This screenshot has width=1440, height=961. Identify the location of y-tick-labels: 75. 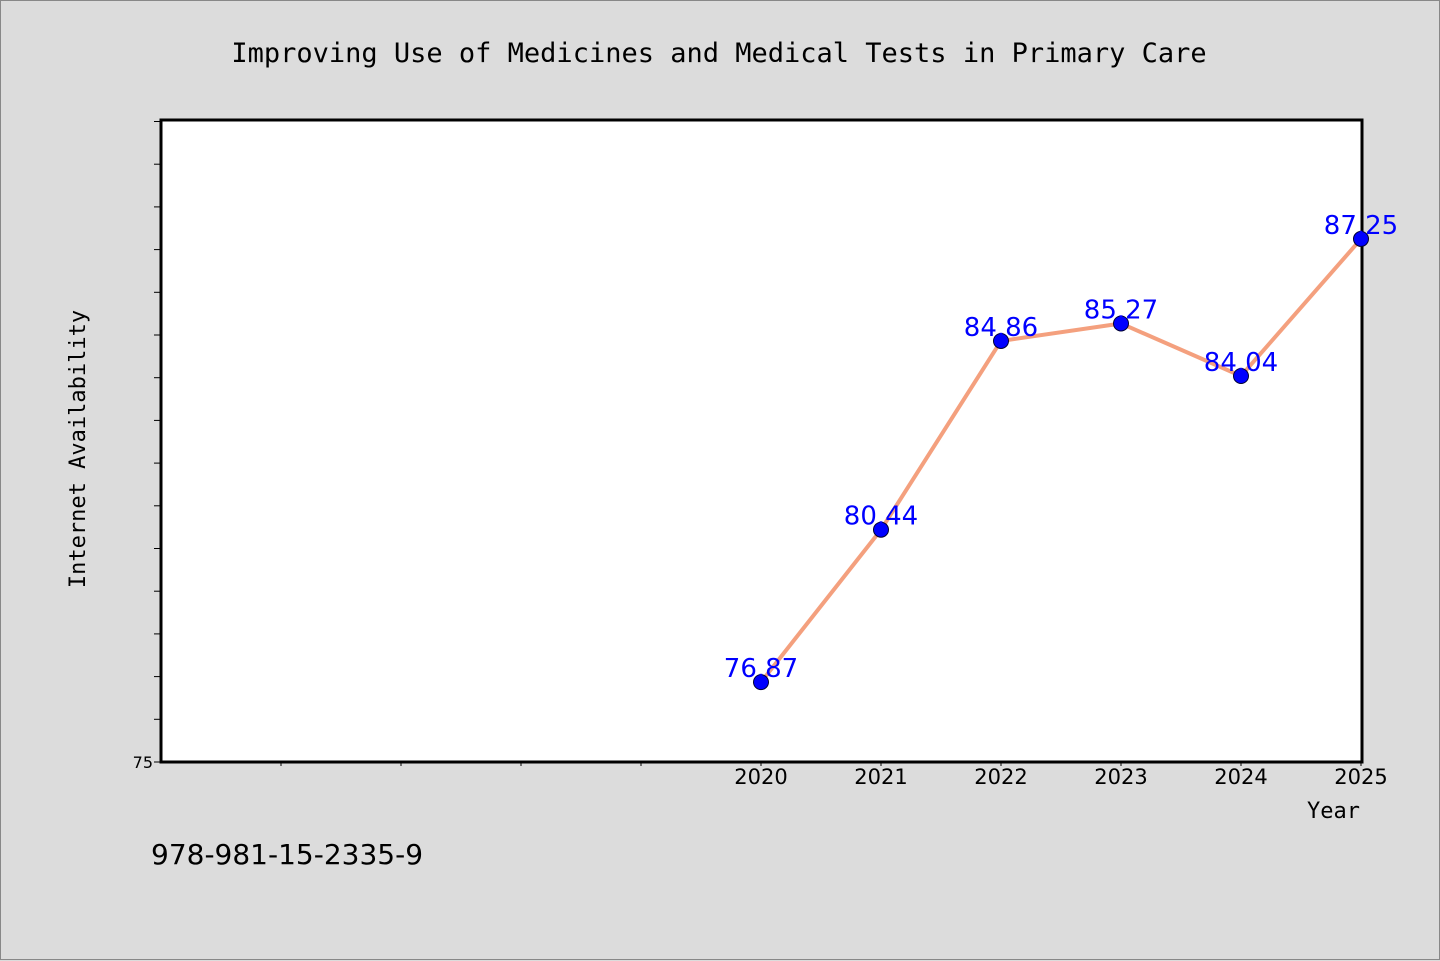
(143, 762).